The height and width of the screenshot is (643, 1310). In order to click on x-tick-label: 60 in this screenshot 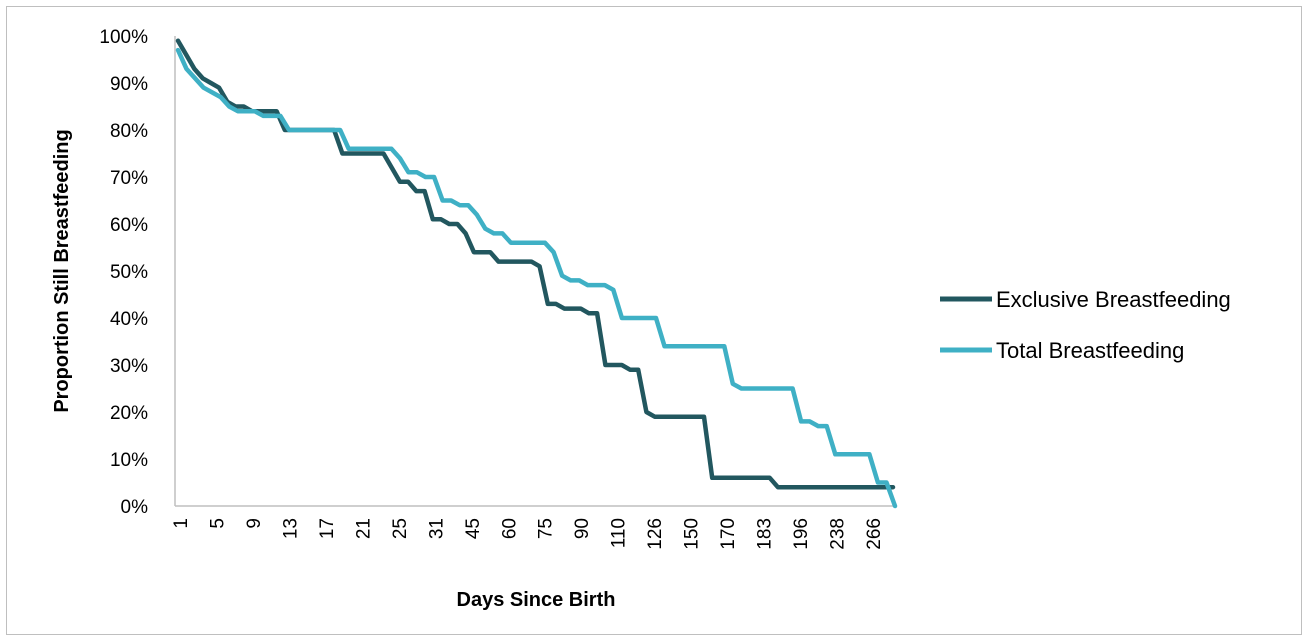, I will do `click(509, 528)`.